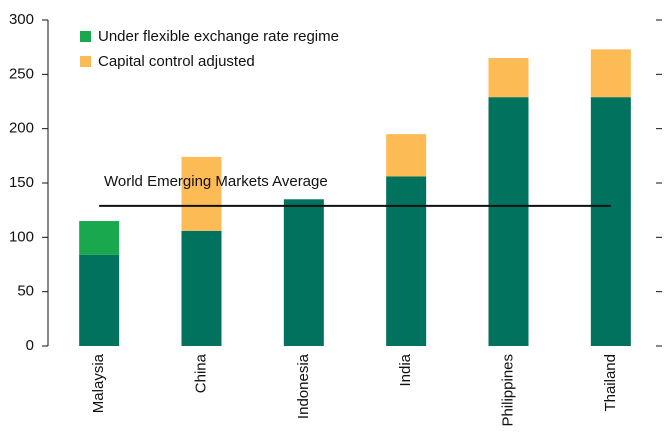  What do you see at coordinates (21, 73) in the screenshot?
I see `y-tick-label: 250` at bounding box center [21, 73].